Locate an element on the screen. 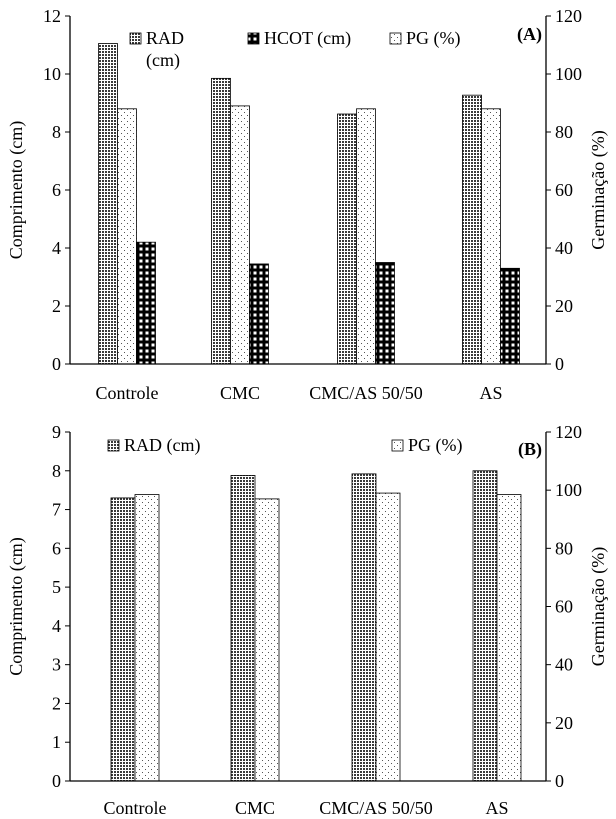  bar-hcot-cm--2 is located at coordinates (259, 314).